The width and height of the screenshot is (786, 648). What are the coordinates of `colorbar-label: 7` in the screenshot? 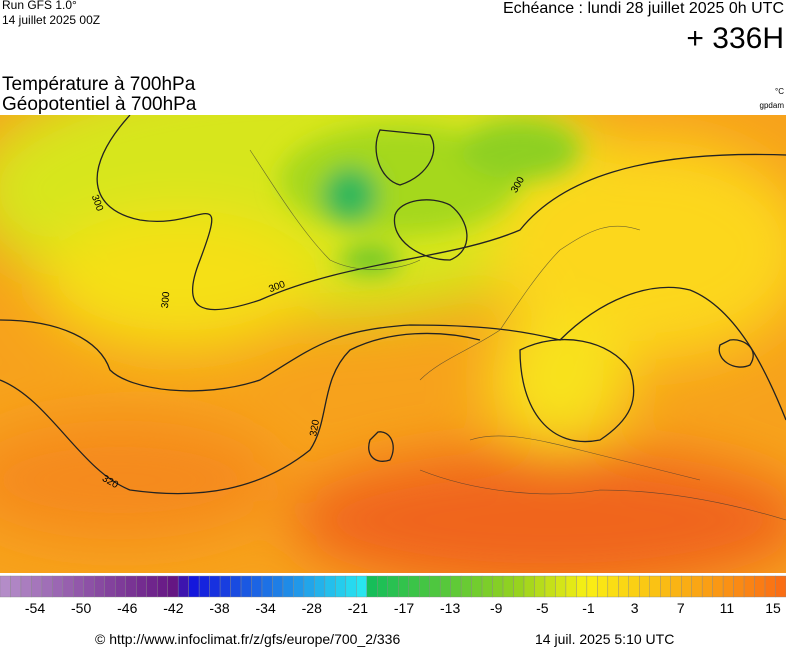 It's located at (681, 608).